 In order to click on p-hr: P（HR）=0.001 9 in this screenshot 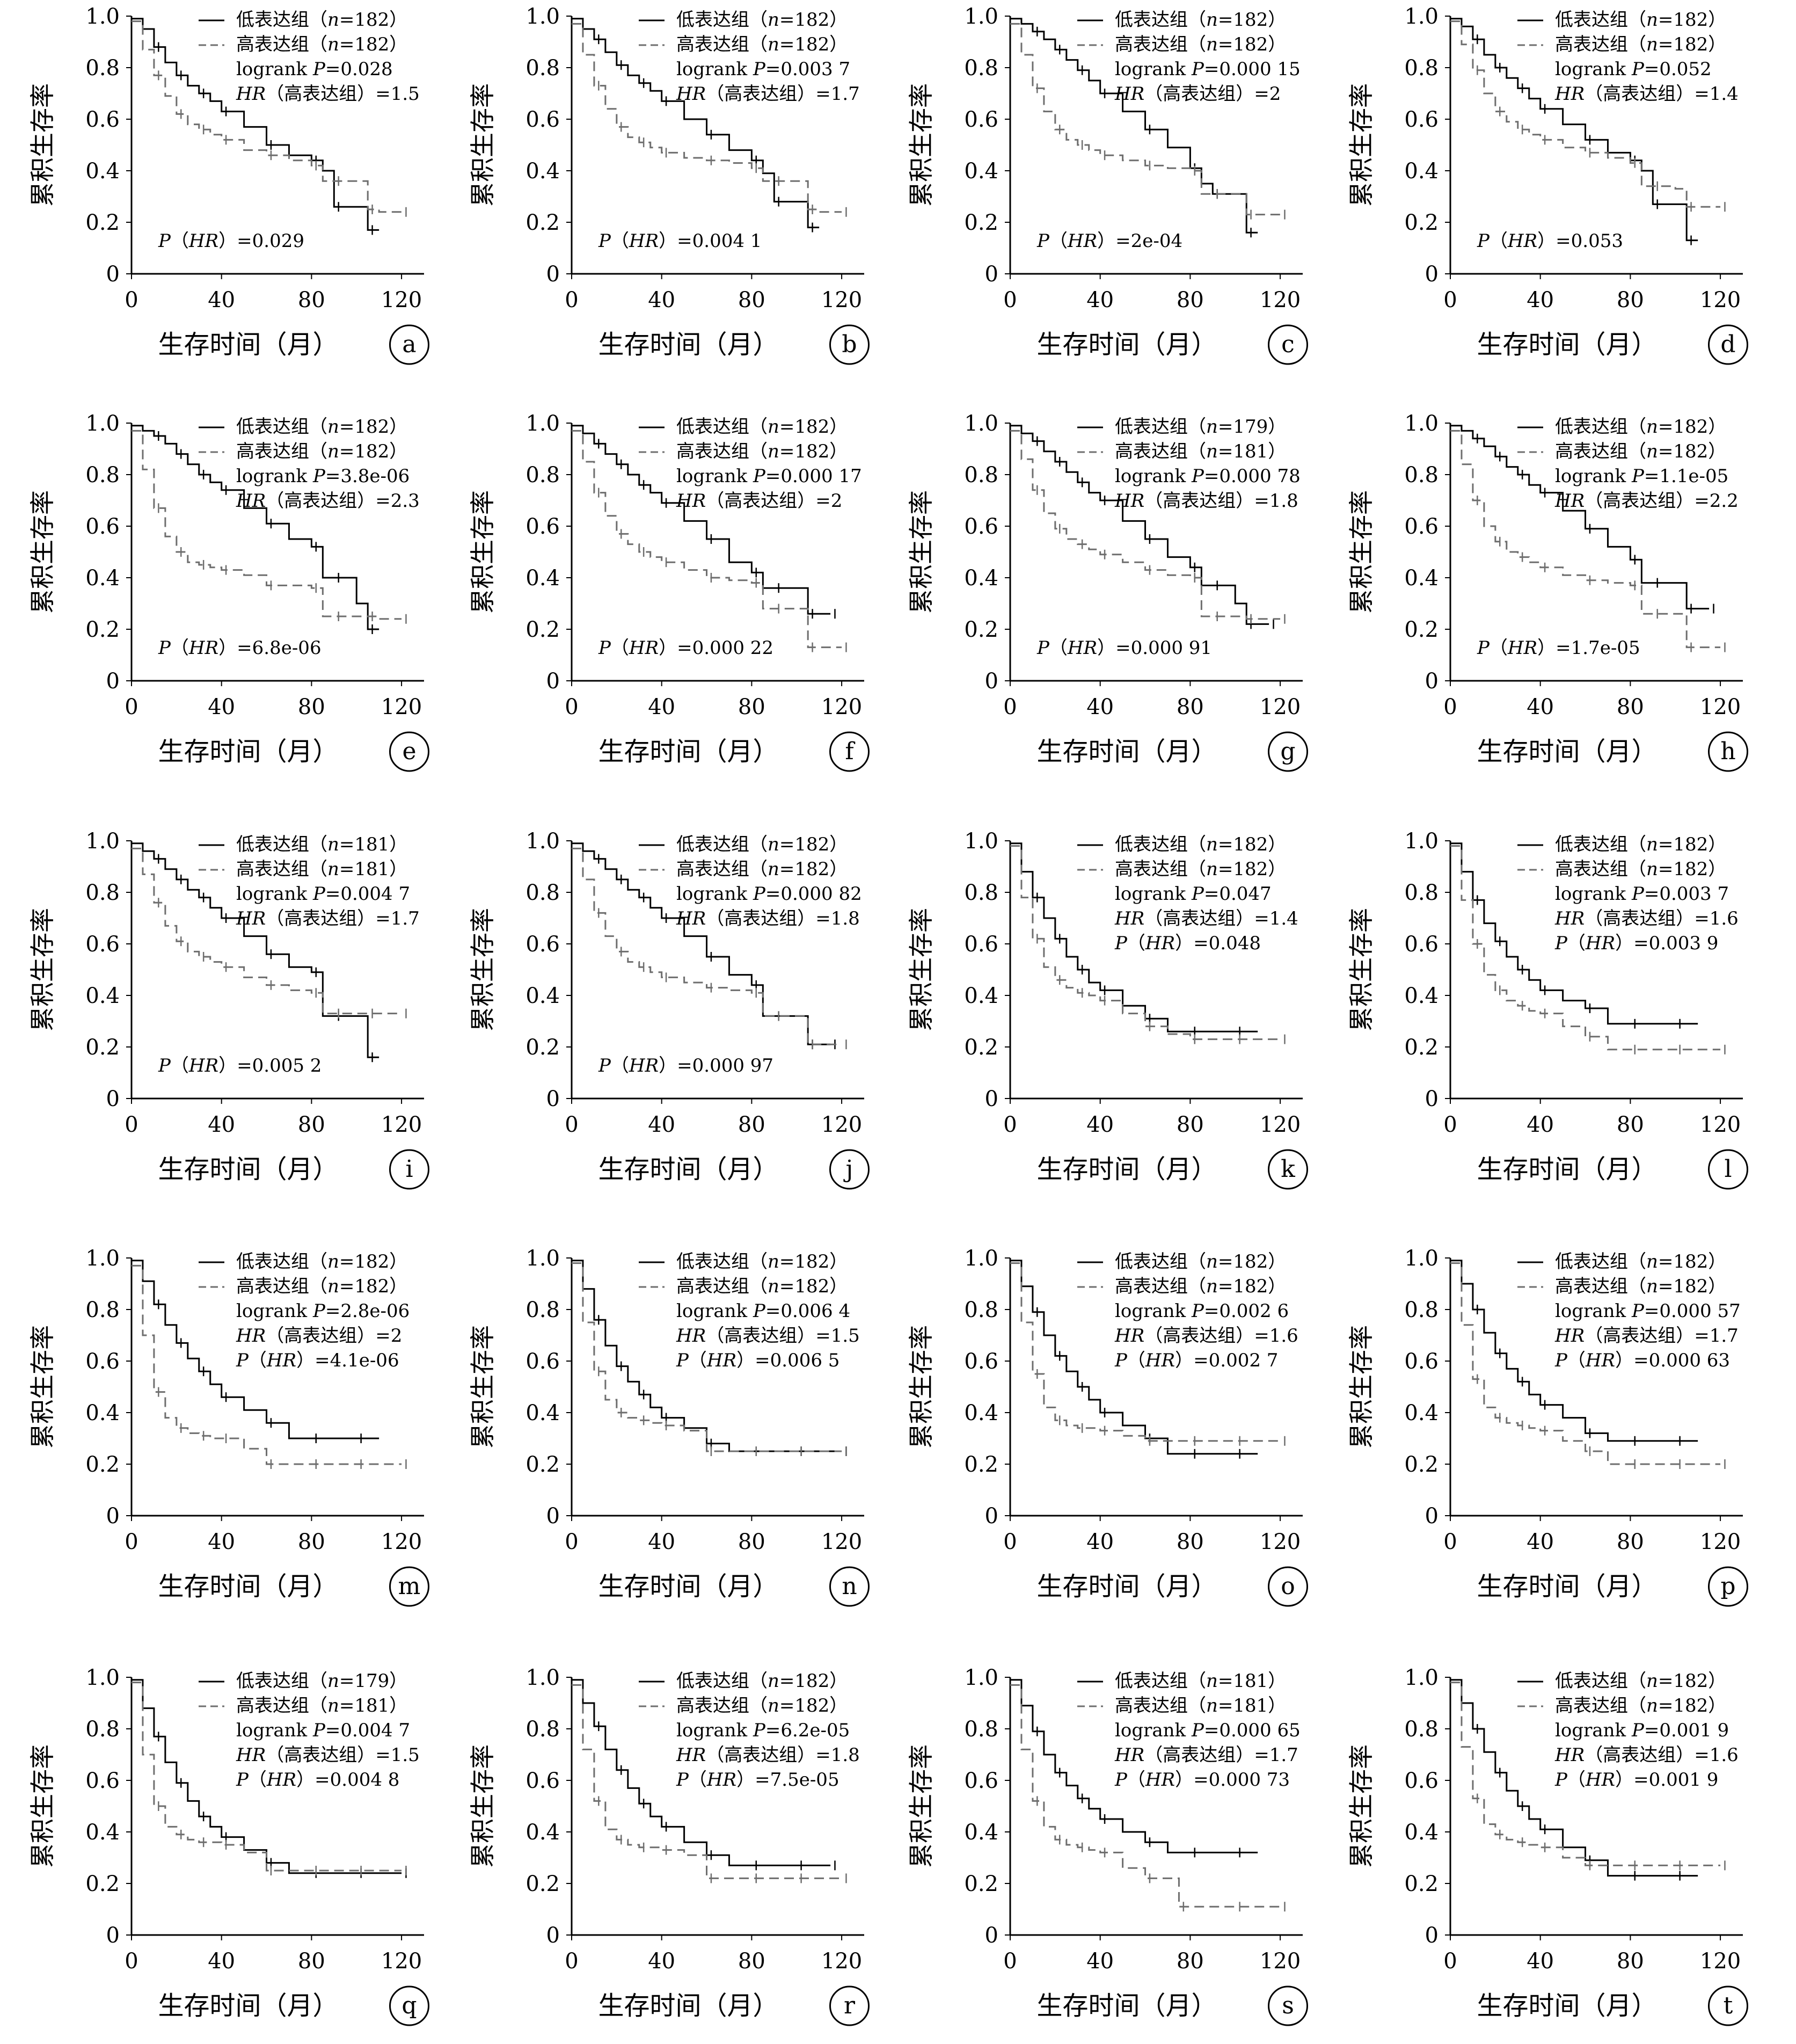, I will do `click(1636, 1780)`.